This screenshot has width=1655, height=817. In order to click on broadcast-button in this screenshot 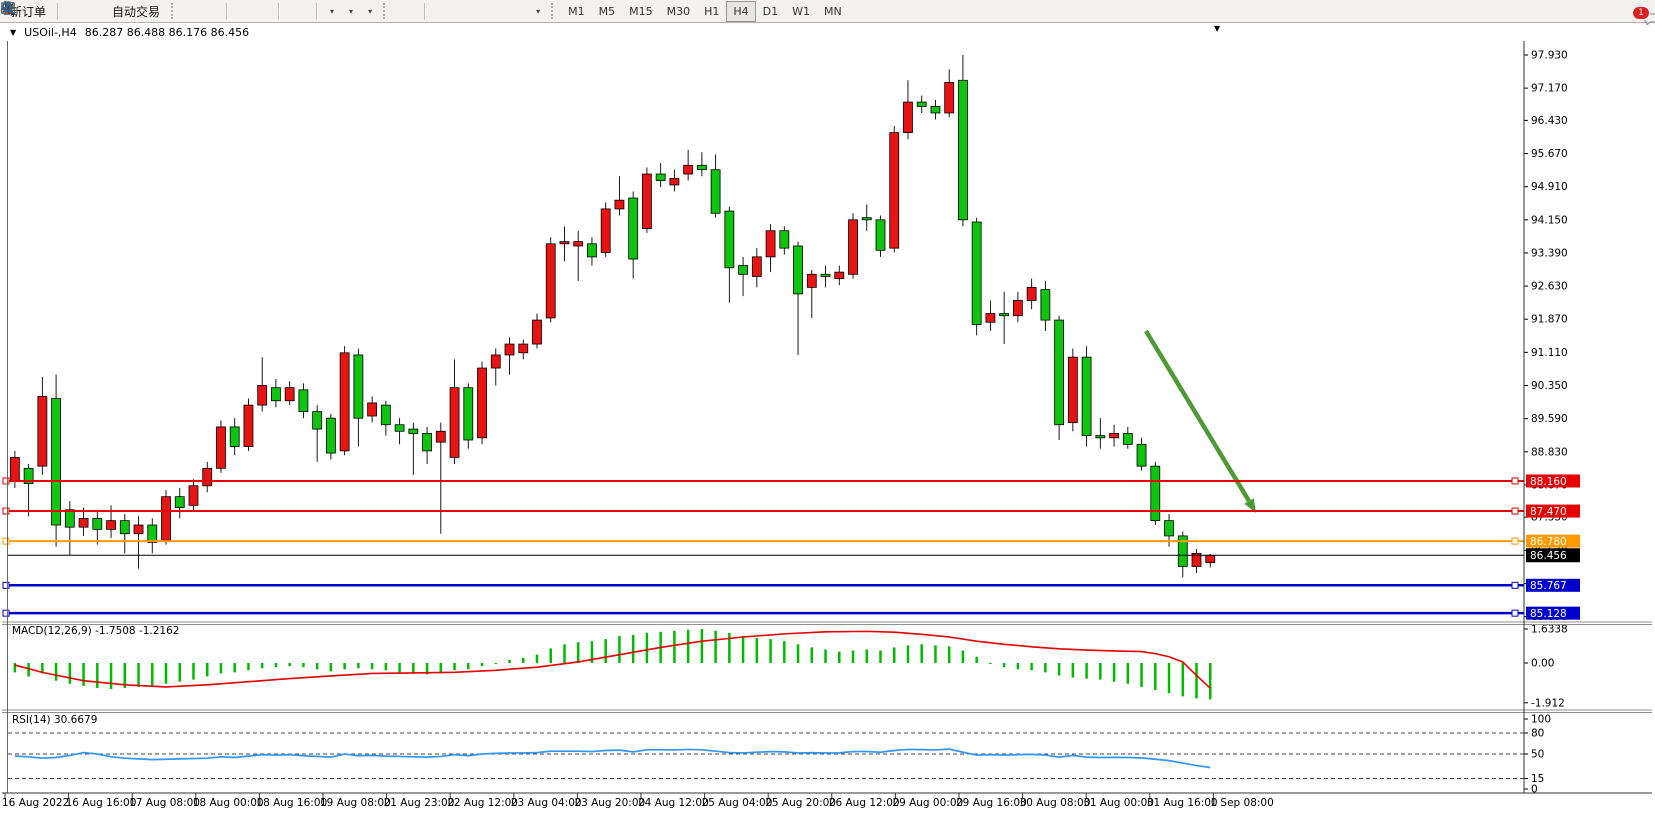, I will do `click(53, 11)`.